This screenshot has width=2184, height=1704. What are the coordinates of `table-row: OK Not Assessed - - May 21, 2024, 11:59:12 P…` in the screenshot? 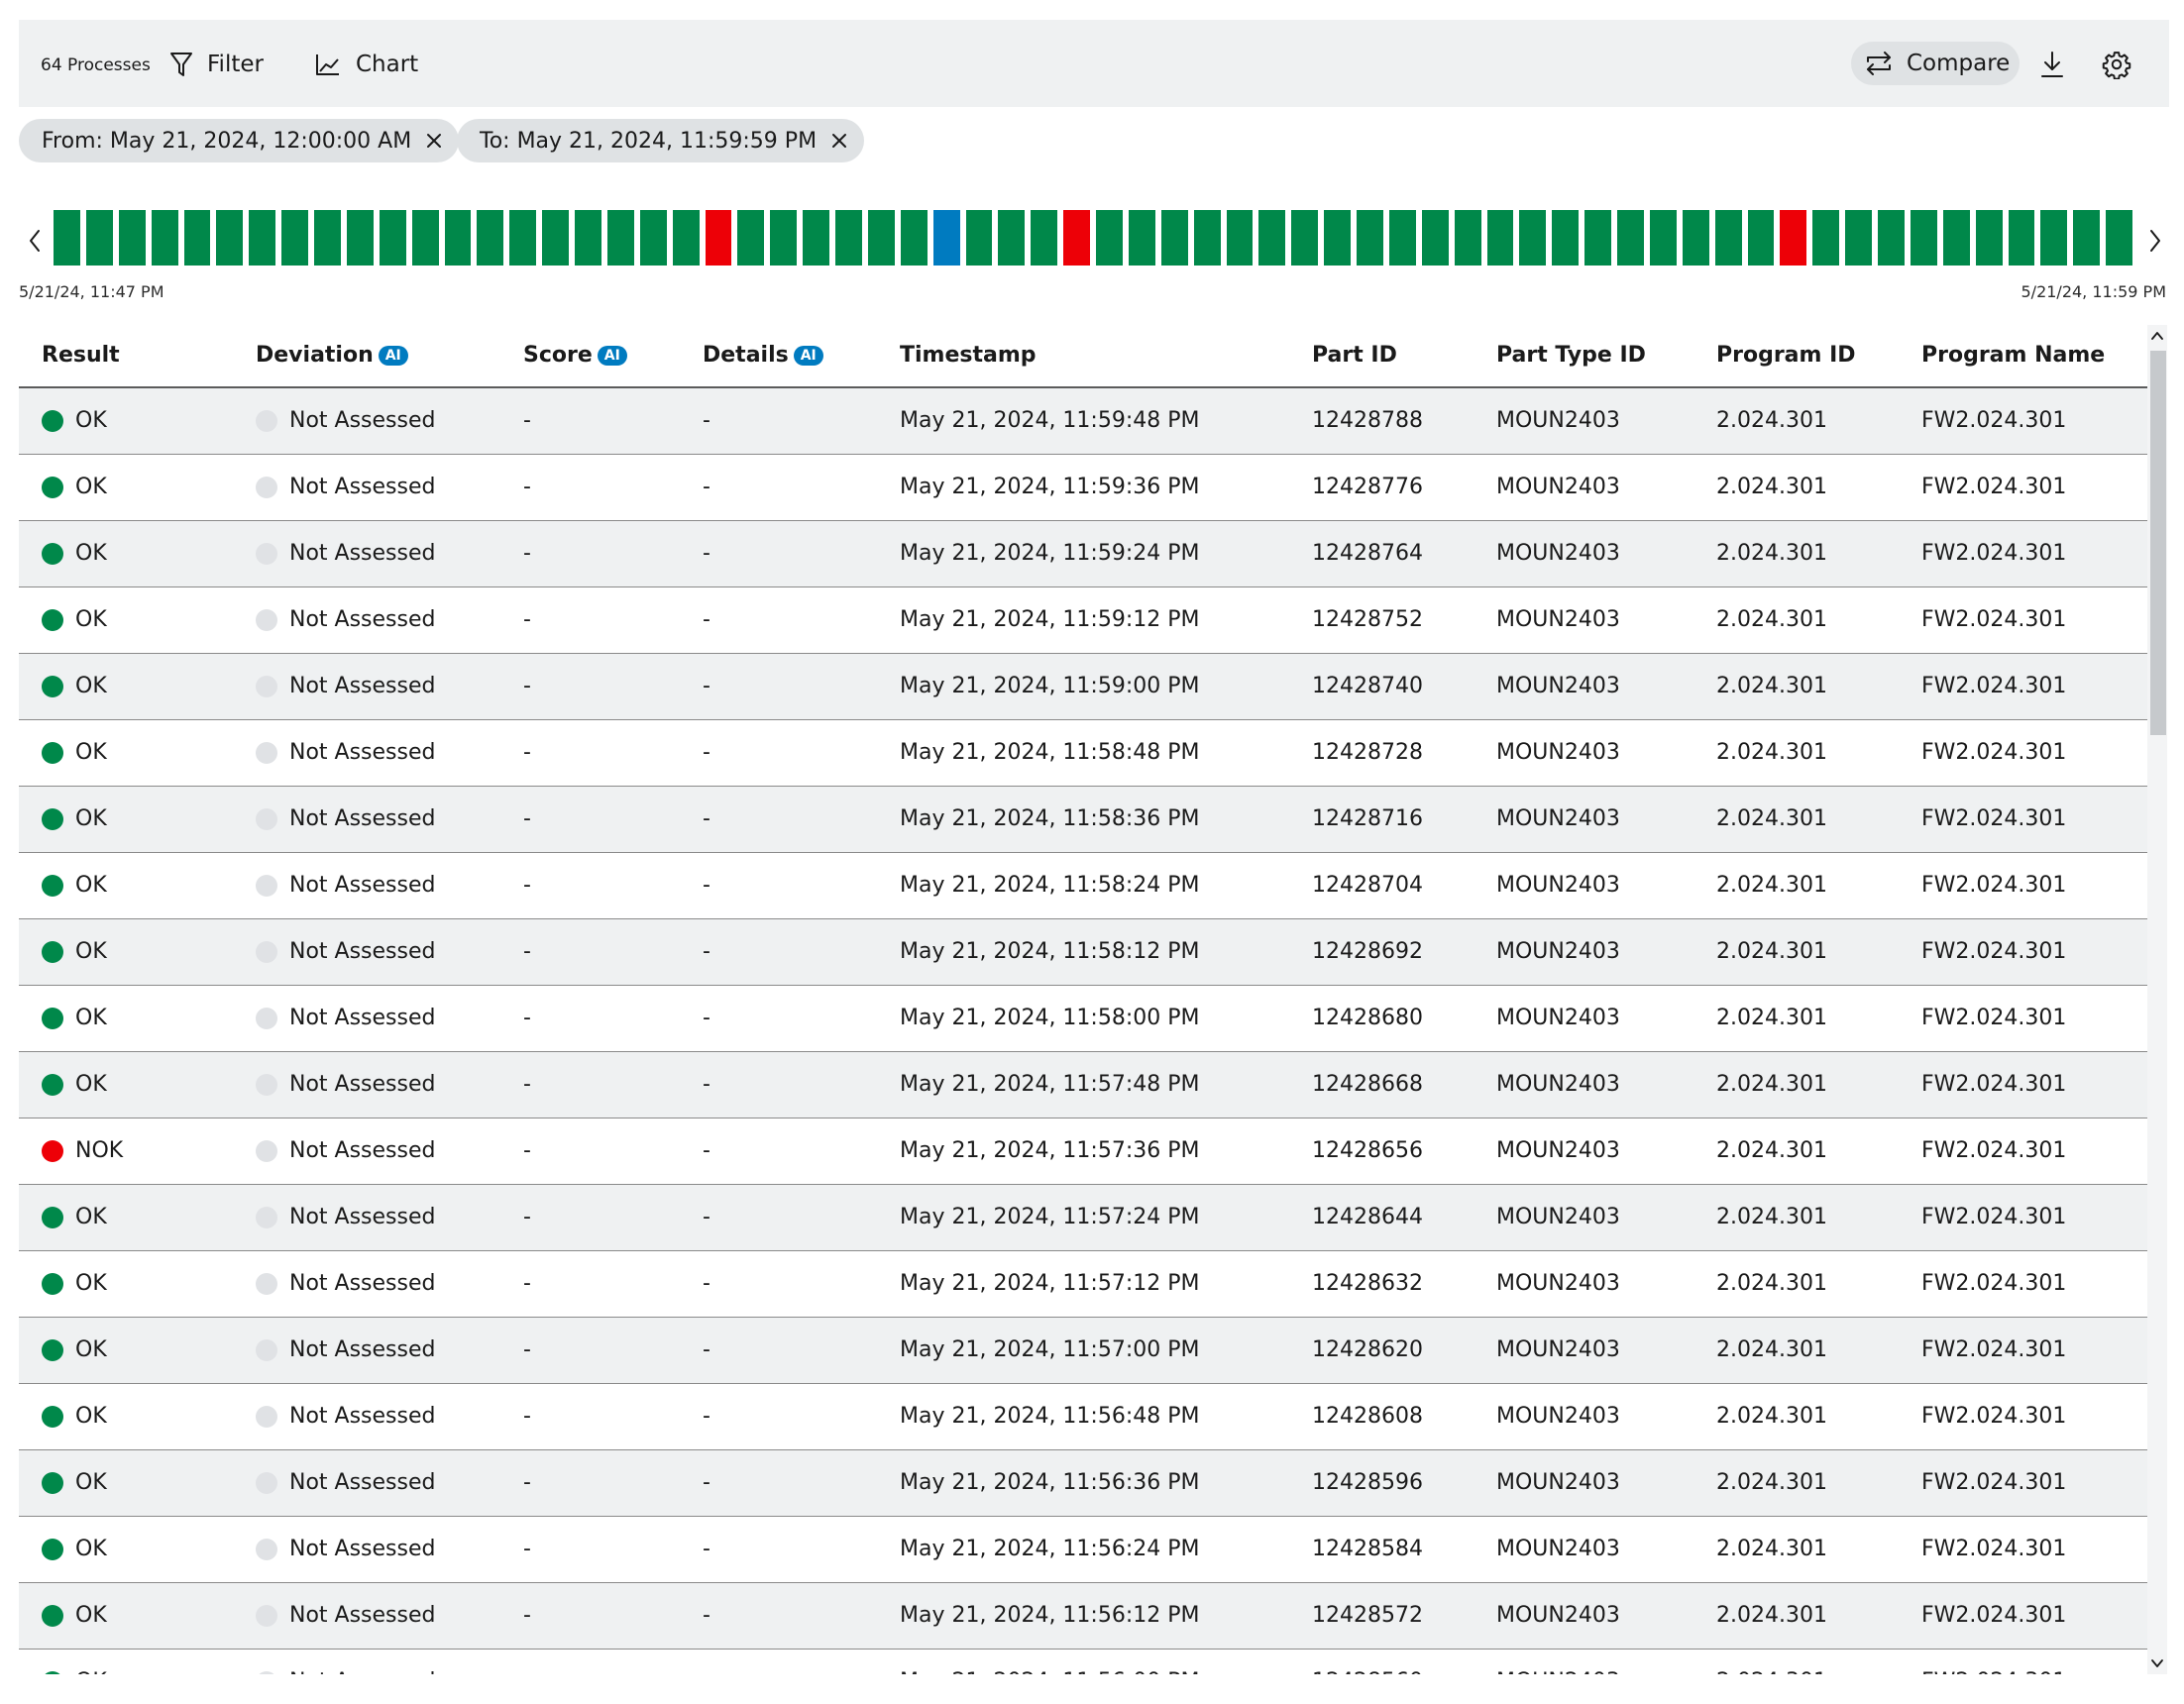 It's located at (1083, 620).